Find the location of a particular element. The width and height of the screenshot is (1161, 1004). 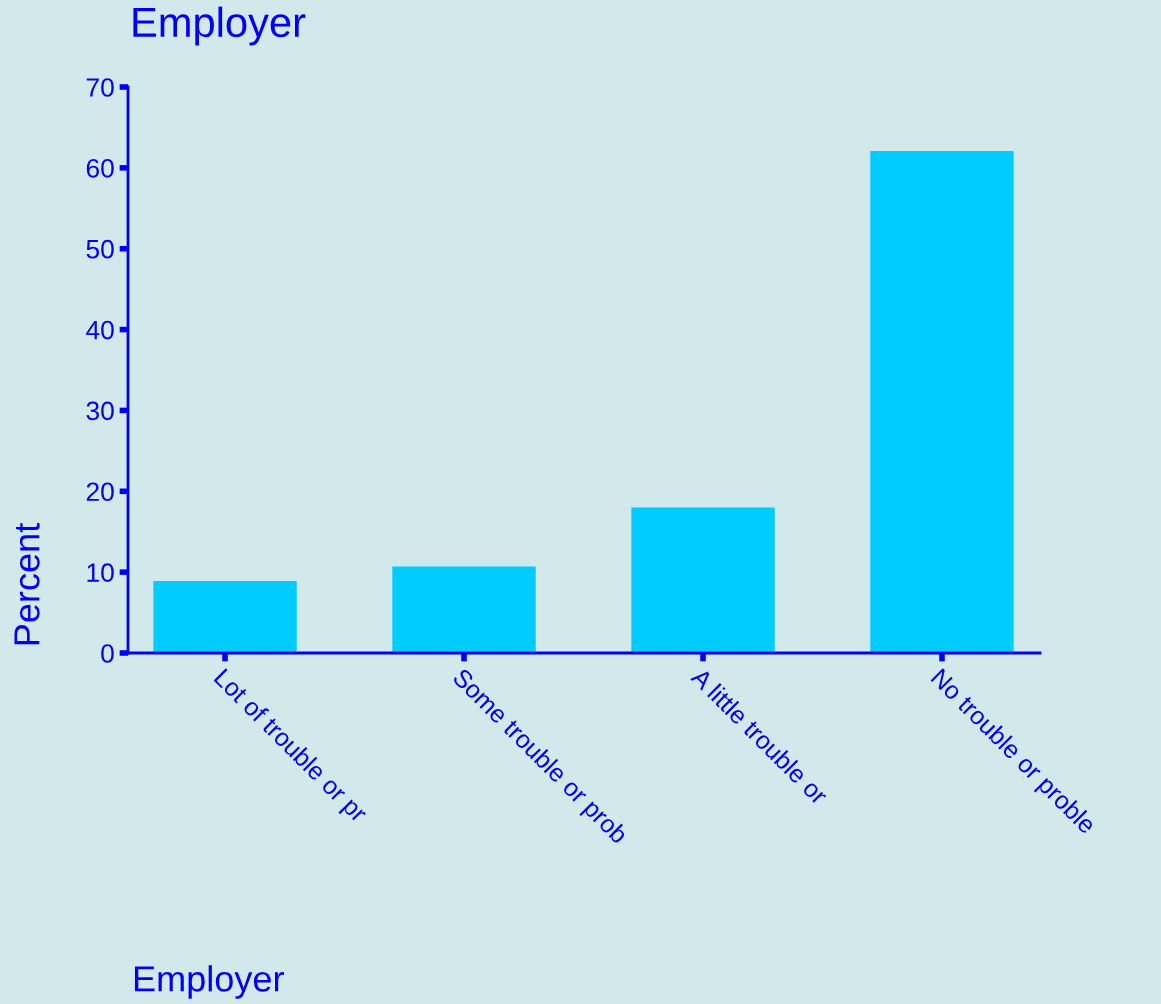

y-tick-label: 20 is located at coordinates (100, 492).